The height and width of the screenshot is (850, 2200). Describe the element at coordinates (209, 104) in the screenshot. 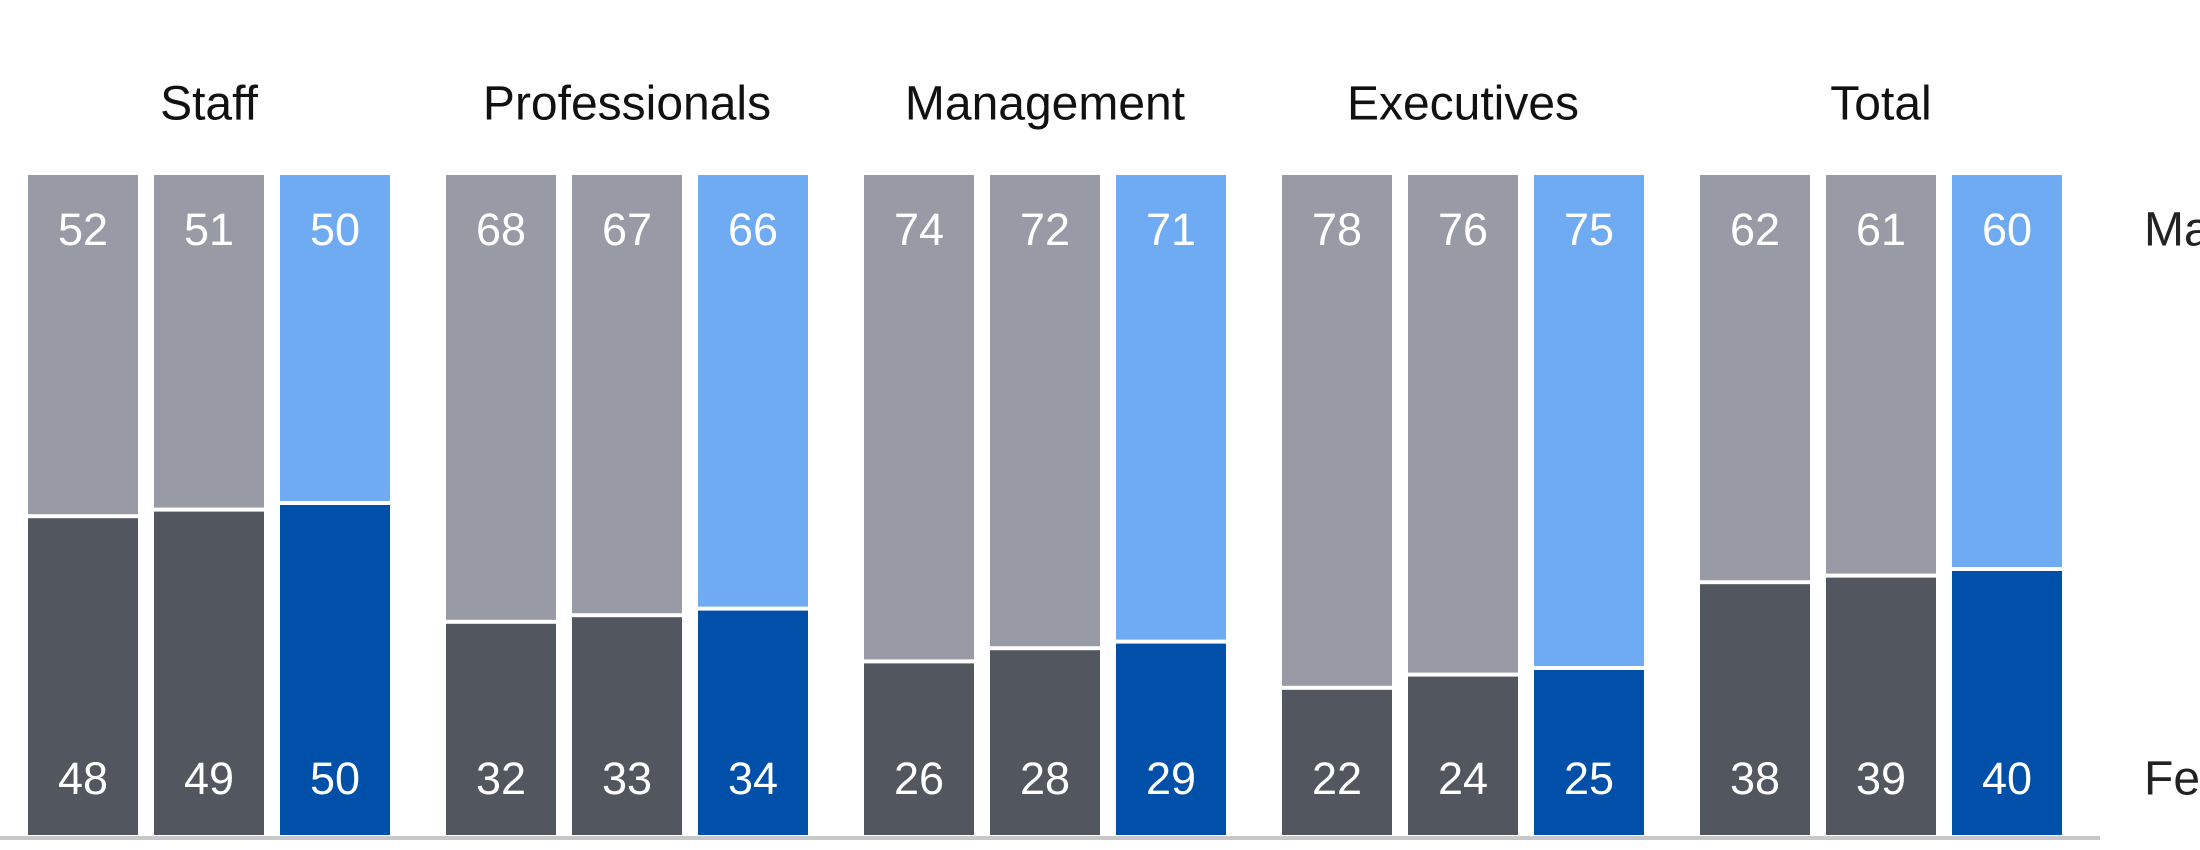

I see `group-title: Staff` at that location.